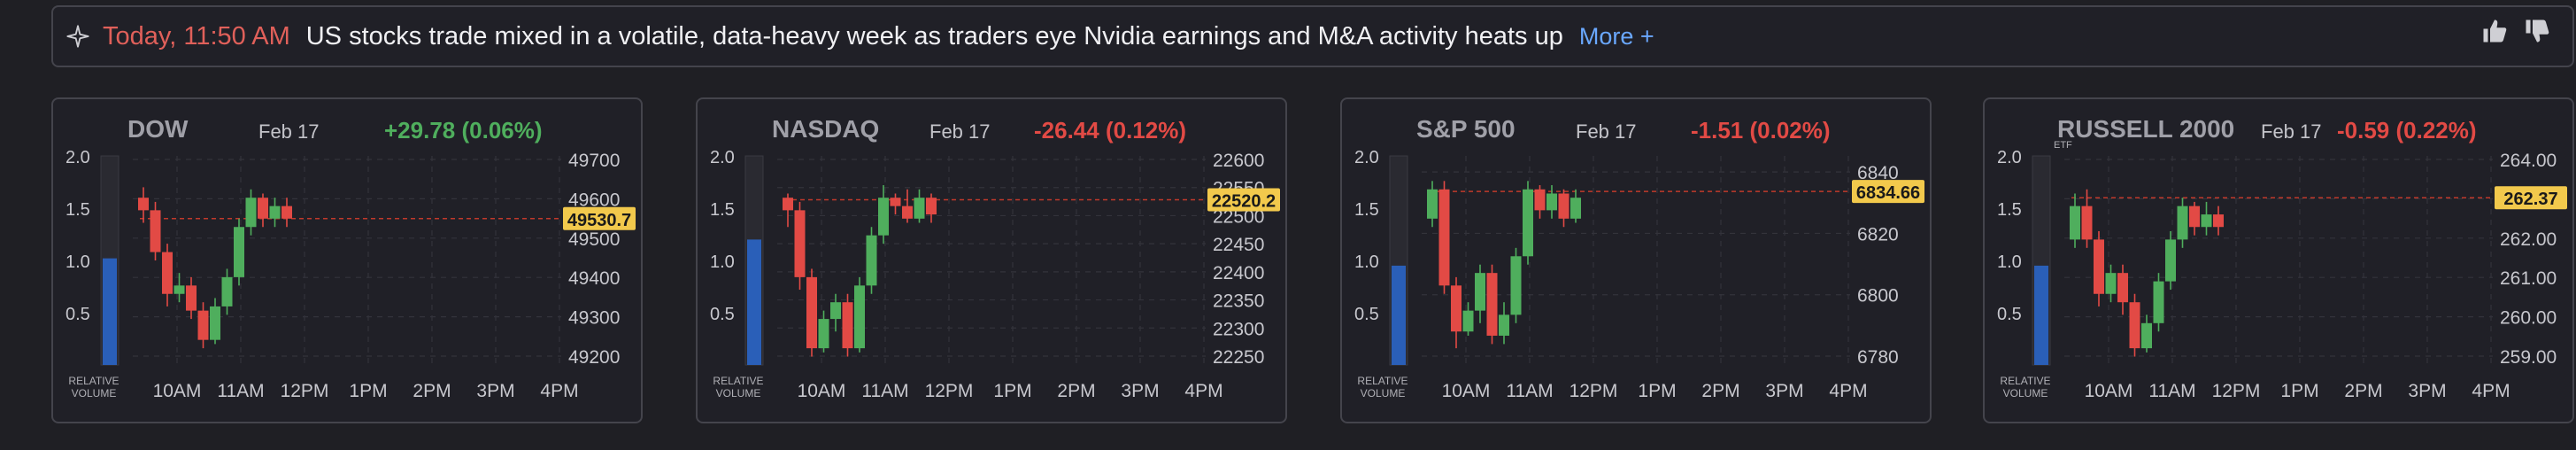  What do you see at coordinates (2537, 31) in the screenshot?
I see `thumbs-down-icon` at bounding box center [2537, 31].